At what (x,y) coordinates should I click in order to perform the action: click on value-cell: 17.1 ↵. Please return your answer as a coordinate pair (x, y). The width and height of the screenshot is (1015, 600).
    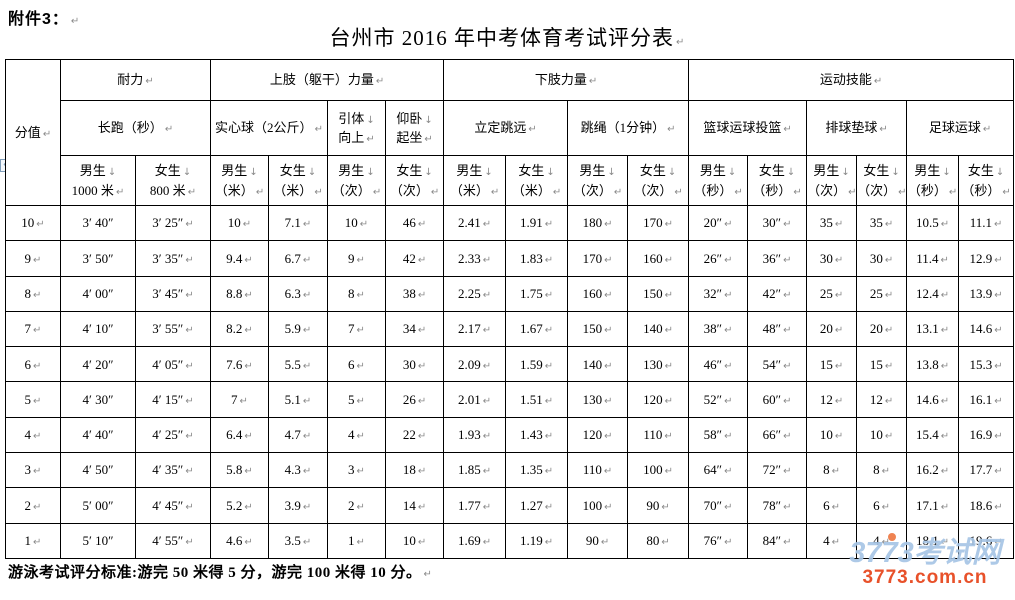
    Looking at the image, I should click on (933, 505).